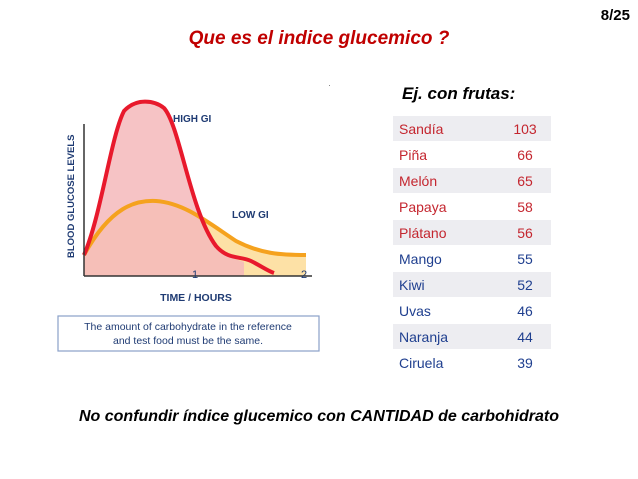 This screenshot has height=479, width=638. I want to click on table-row: Papaya 58, so click(472, 206).